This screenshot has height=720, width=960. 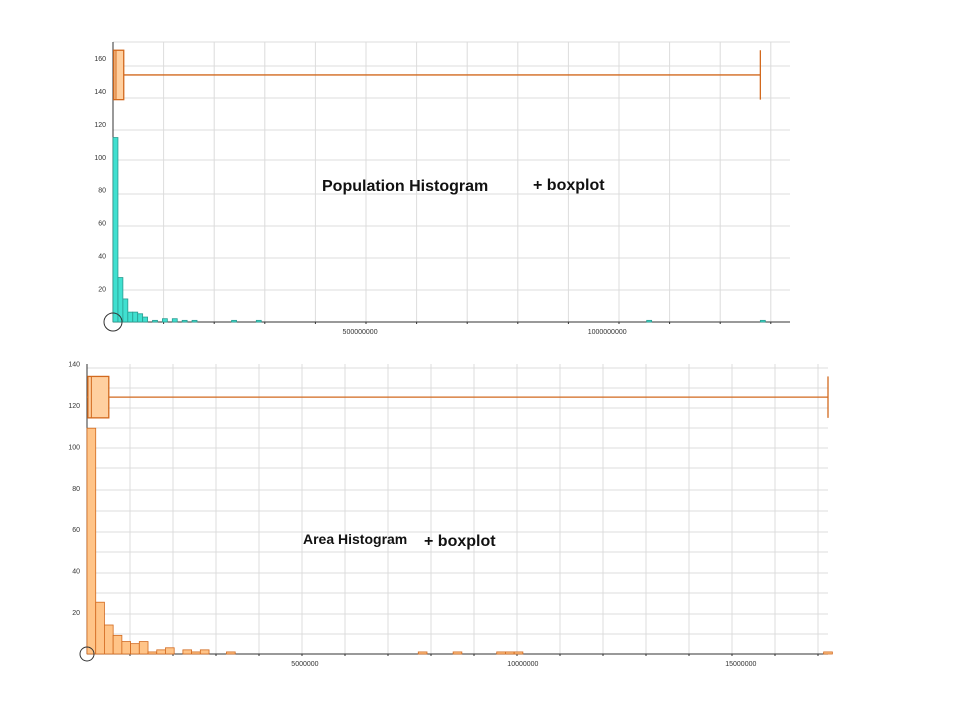 I want to click on area-chart-title: Area Histogram, so click(x=355, y=539).